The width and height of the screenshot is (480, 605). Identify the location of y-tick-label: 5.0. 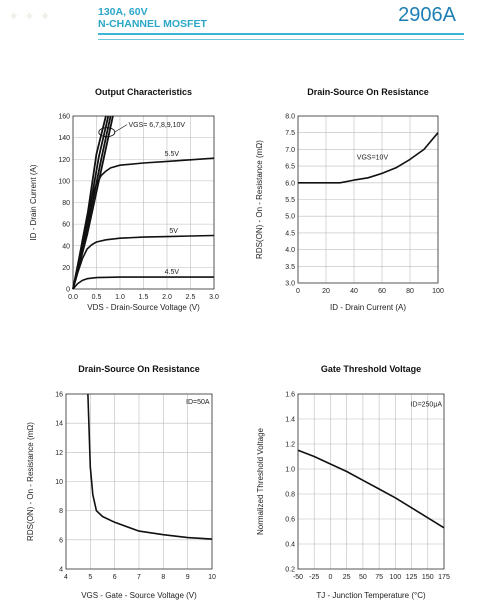
(290, 217).